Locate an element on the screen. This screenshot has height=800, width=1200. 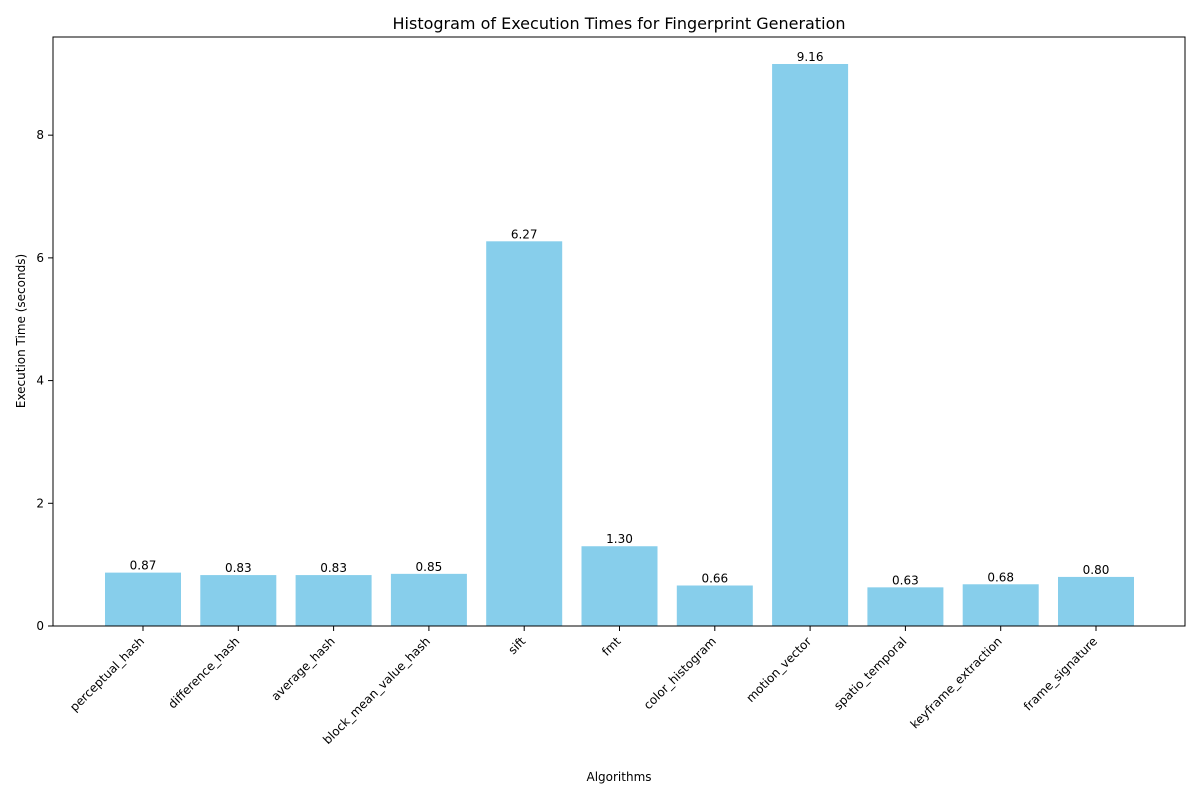
bar-color_histogram is located at coordinates (714, 605).